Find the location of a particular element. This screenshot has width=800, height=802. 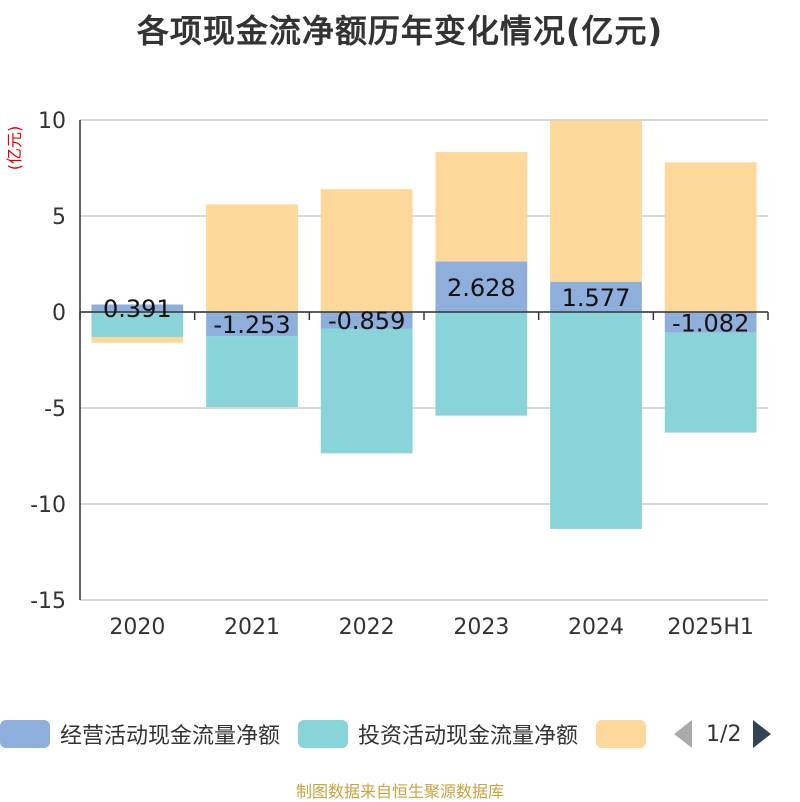

x-tick-label: 2022 is located at coordinates (367, 627).